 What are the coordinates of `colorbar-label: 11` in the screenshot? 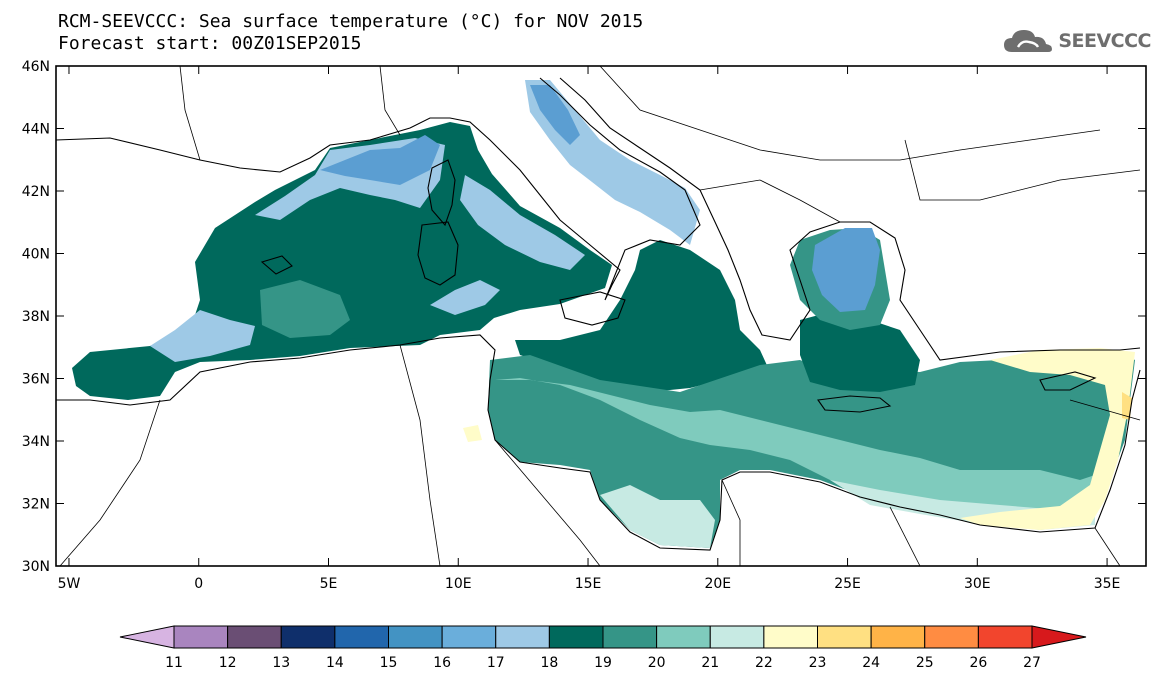 It's located at (174, 663).